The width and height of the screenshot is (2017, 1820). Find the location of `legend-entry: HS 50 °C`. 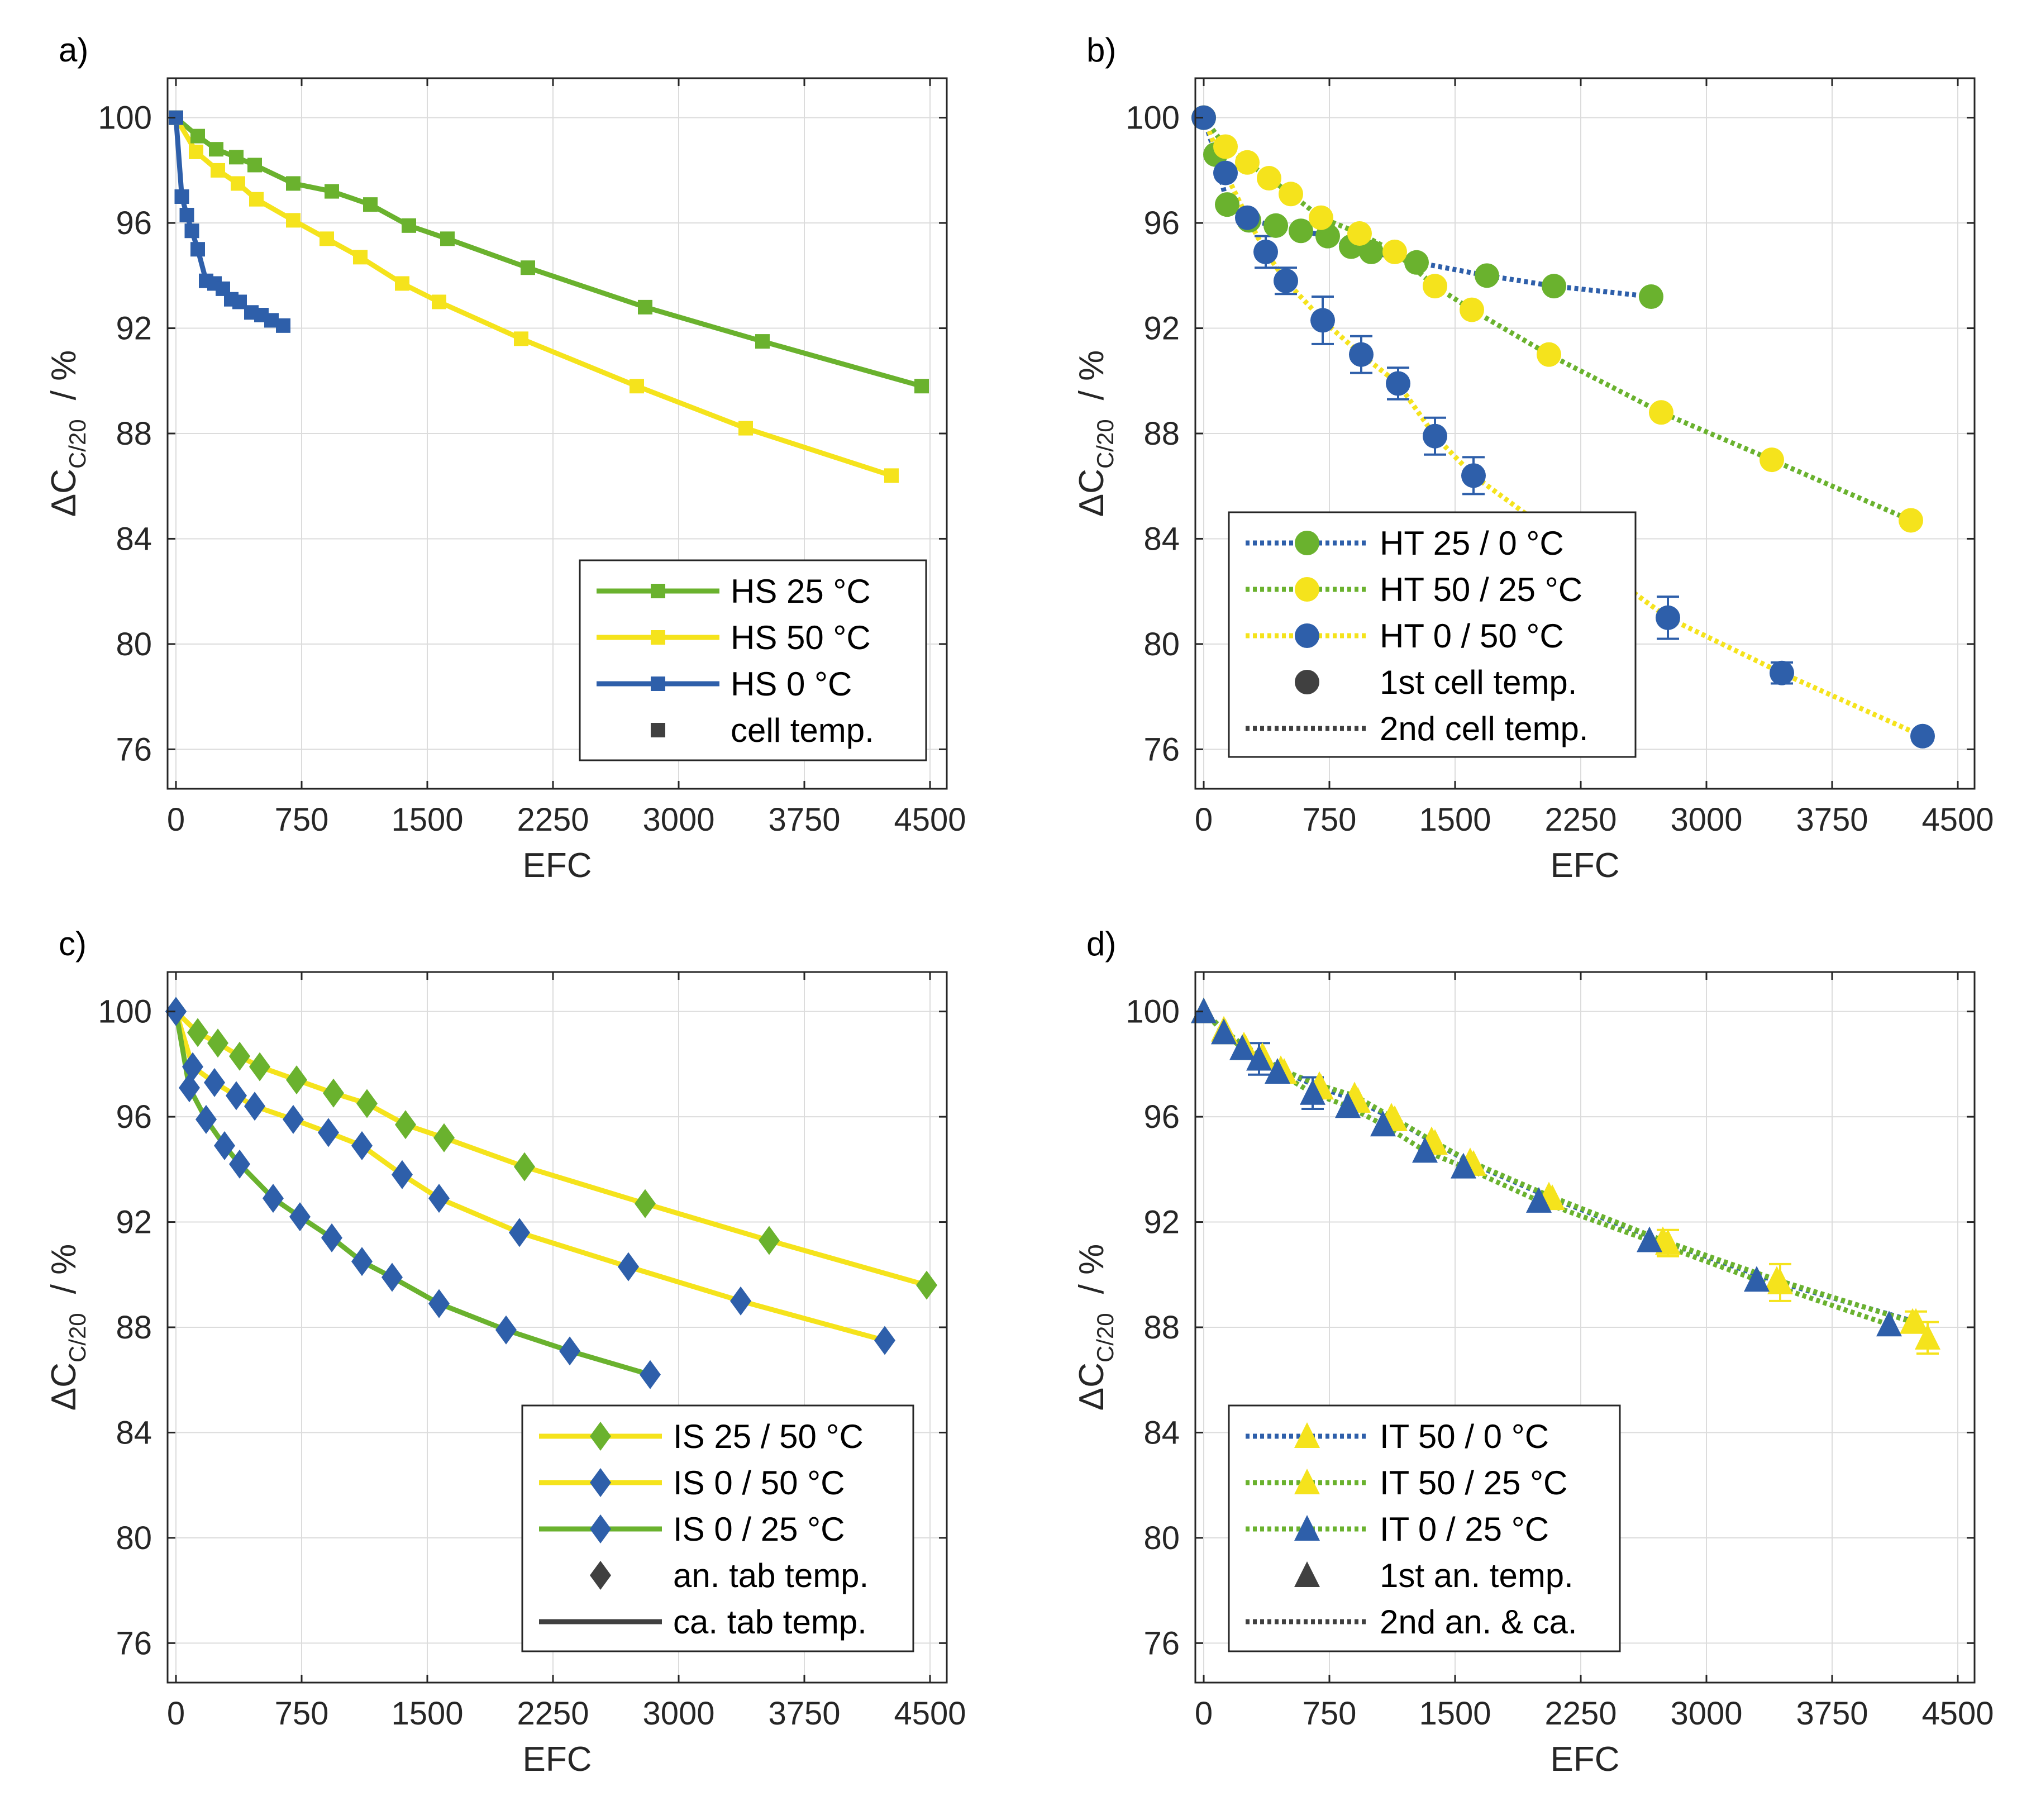

legend-entry: HS 50 °C is located at coordinates (734, 638).